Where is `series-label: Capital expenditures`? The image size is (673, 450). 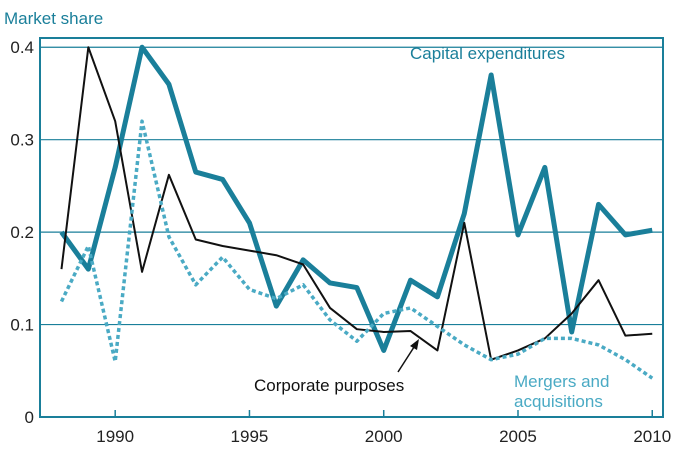
series-label: Capital expenditures is located at coordinates (487, 53).